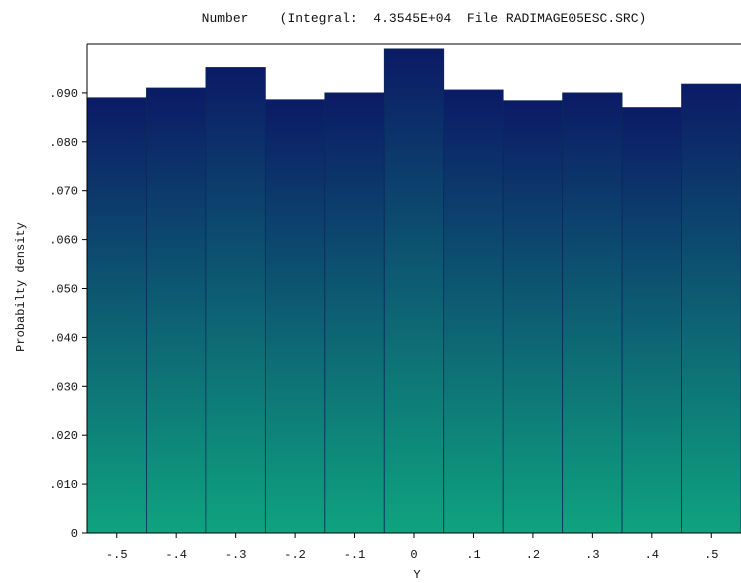 This screenshot has height=583, width=741. What do you see at coordinates (652, 555) in the screenshot?
I see `x-tick-label: .4` at bounding box center [652, 555].